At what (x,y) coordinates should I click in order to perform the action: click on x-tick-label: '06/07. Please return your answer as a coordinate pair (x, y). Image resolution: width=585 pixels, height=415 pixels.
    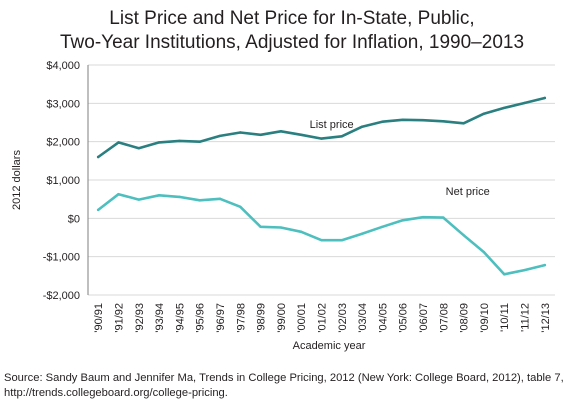
    Looking at the image, I should click on (424, 318).